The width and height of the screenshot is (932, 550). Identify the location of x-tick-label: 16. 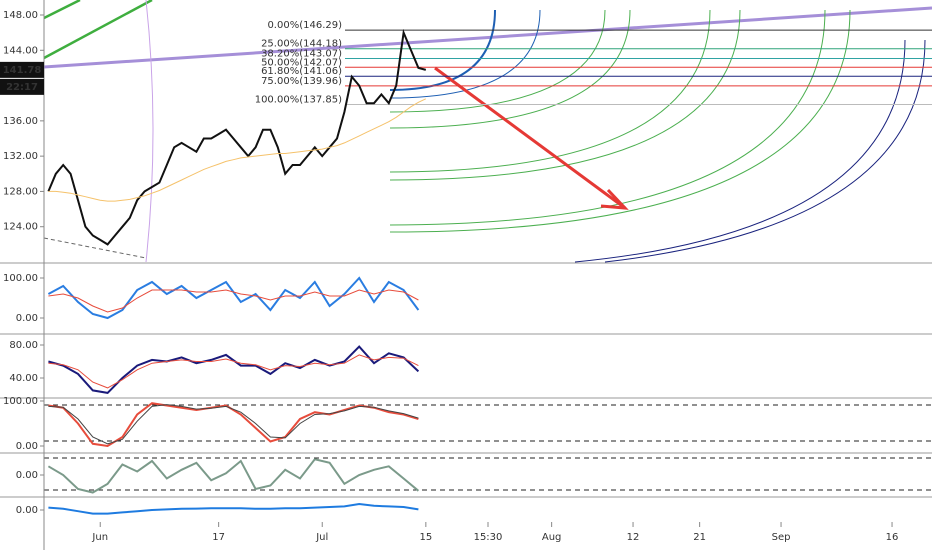
(892, 537).